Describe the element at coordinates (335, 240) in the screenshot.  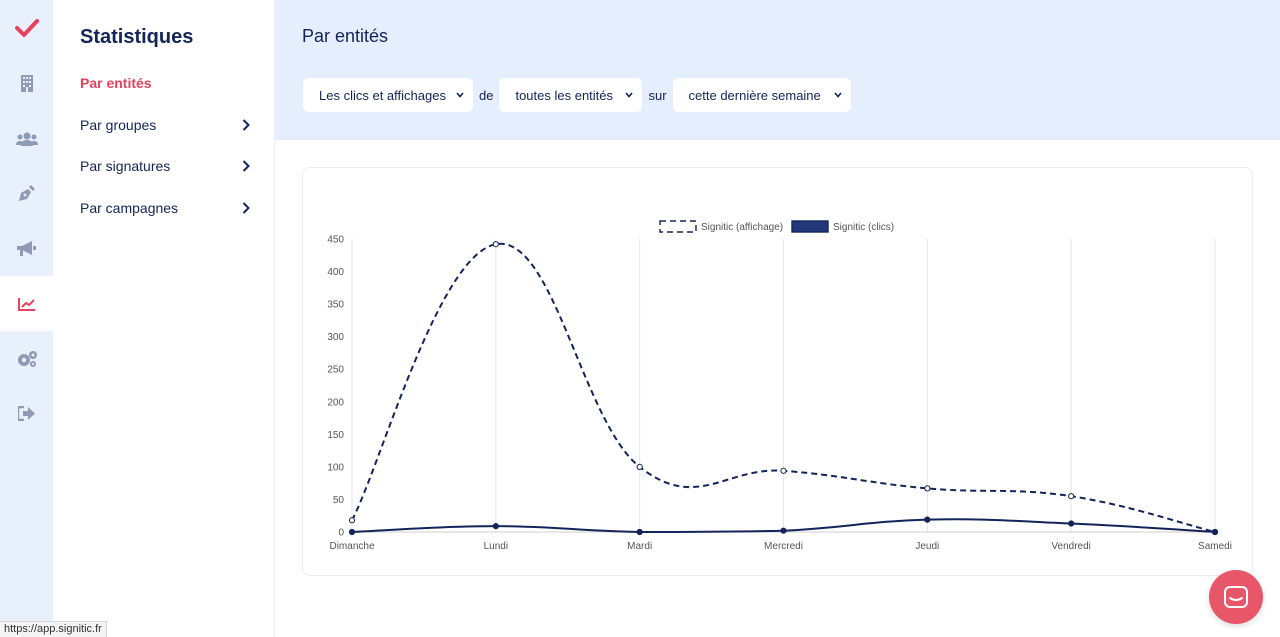
I see `y-tick-label: 450` at that location.